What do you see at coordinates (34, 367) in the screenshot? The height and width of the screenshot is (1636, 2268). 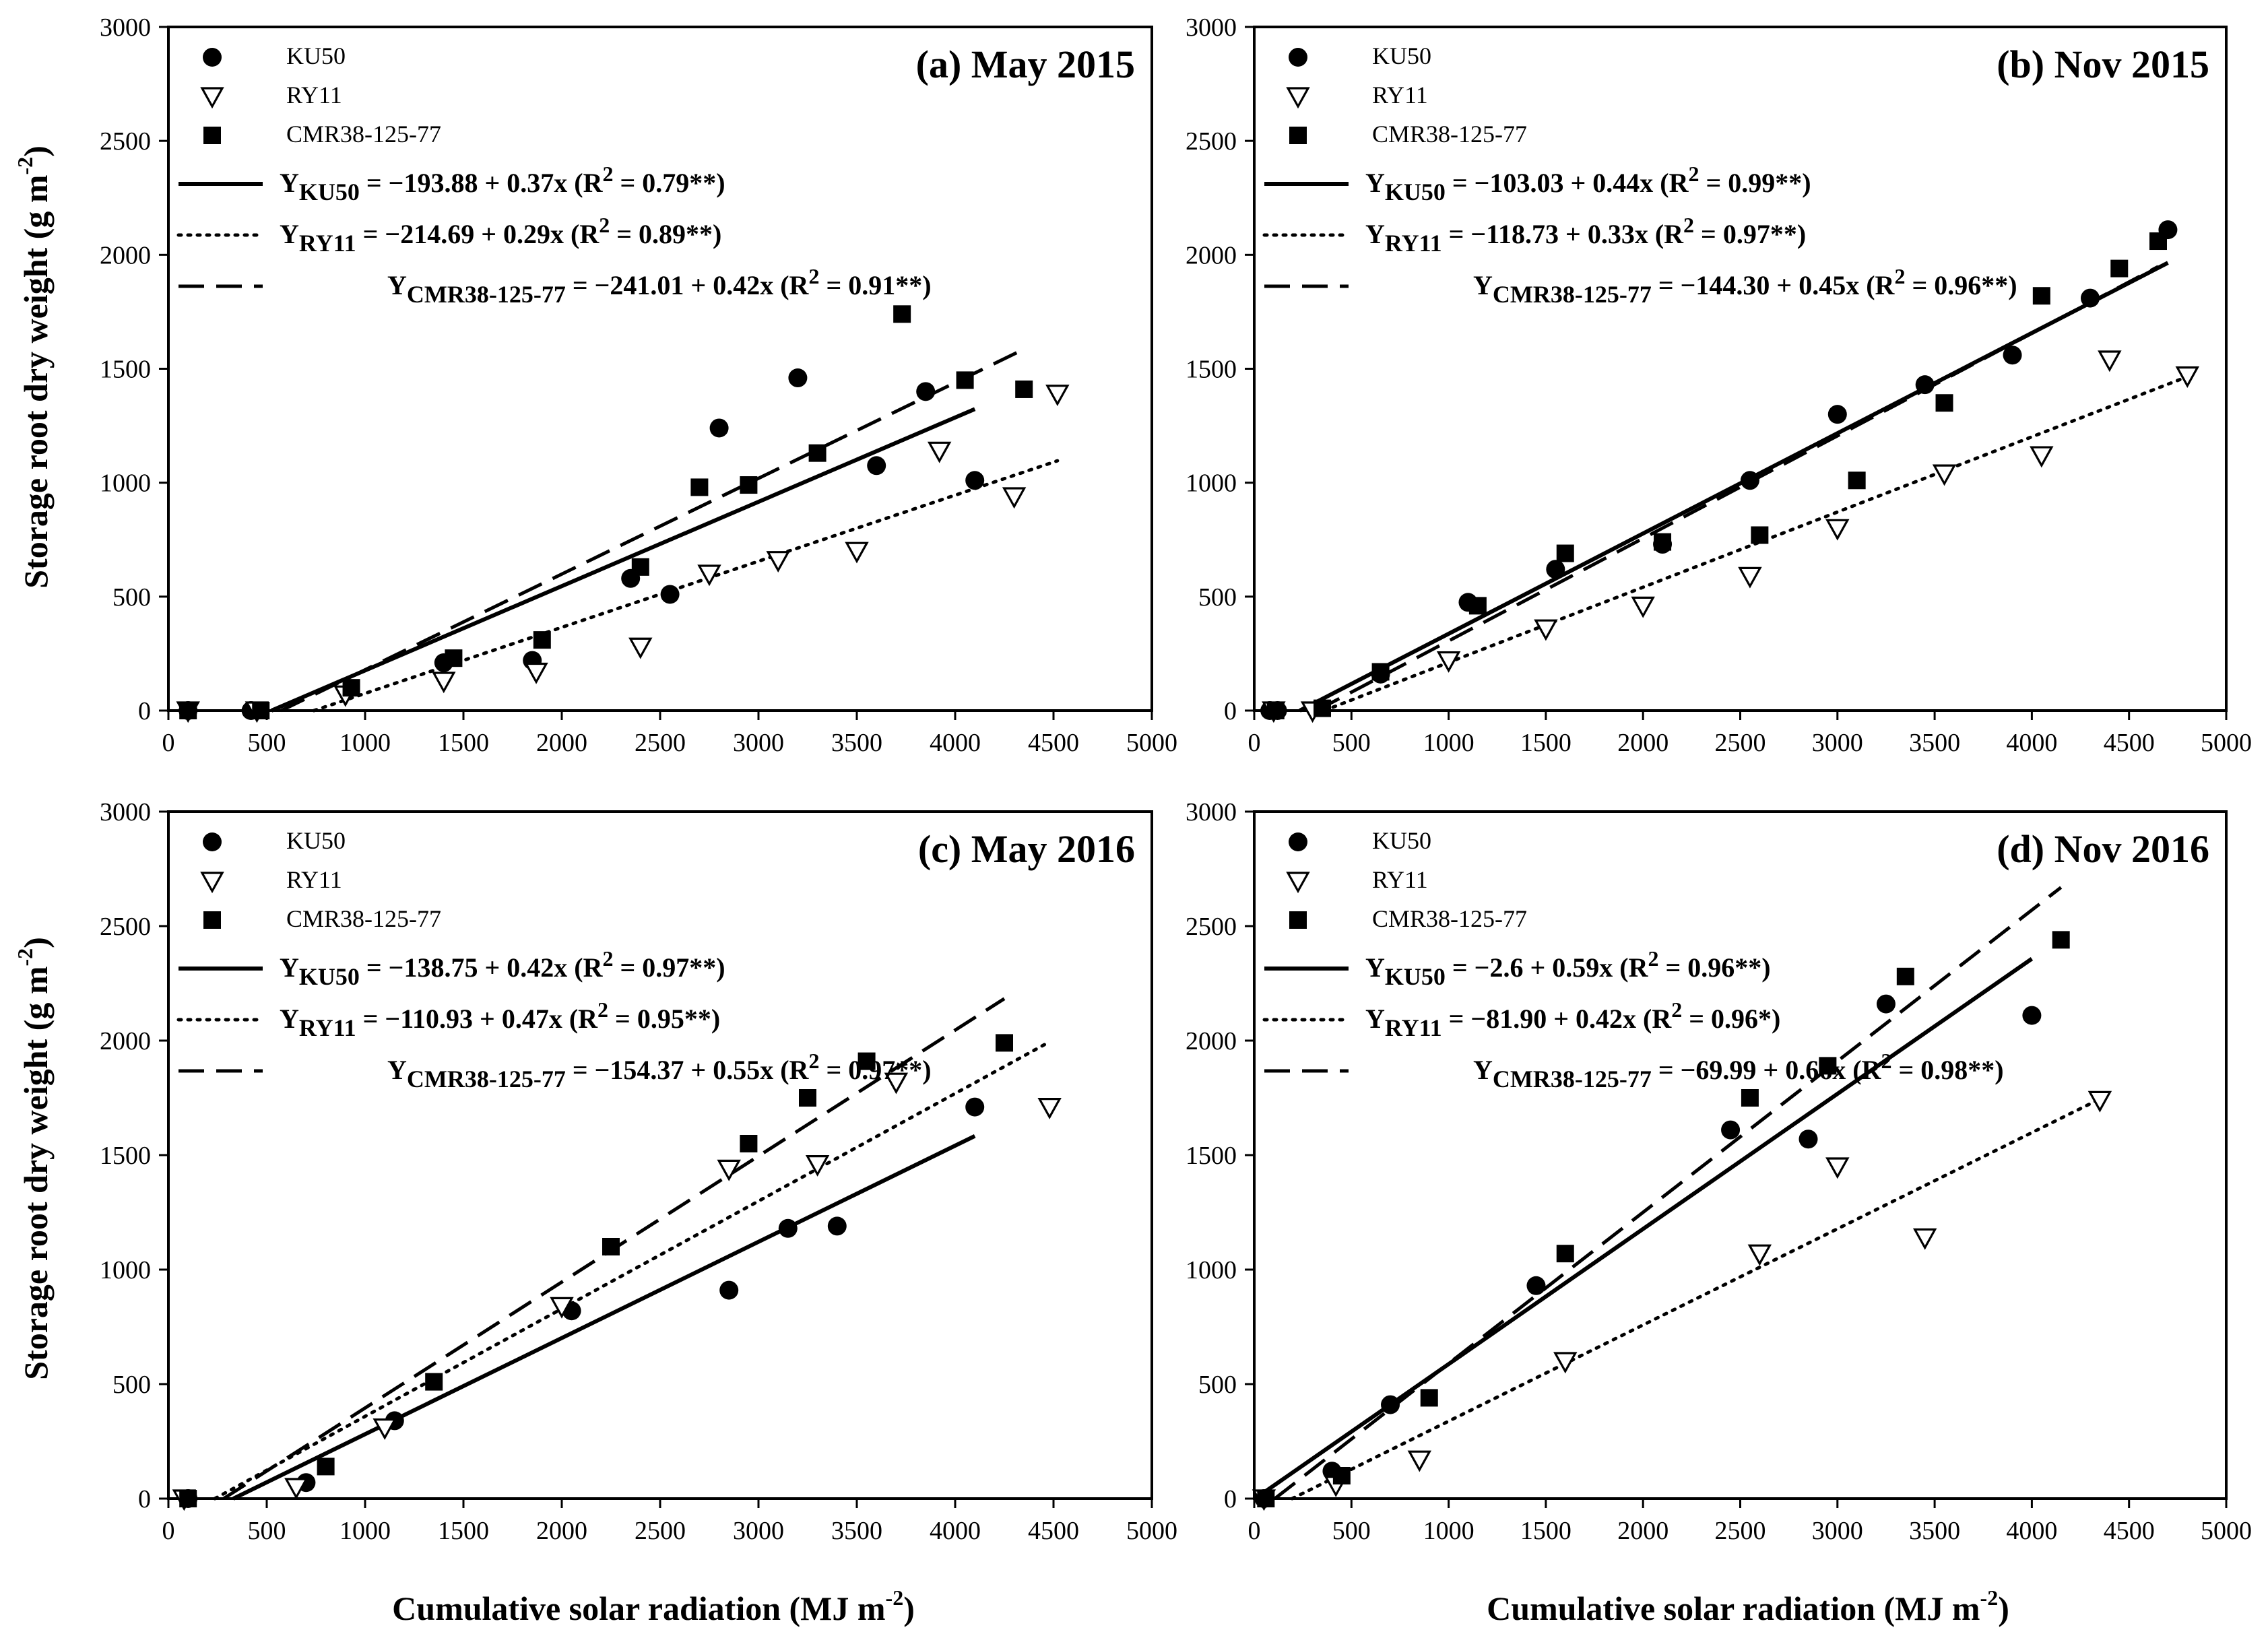 I see `y-axis-title-top: Storage root dry weight (g m-2)` at bounding box center [34, 367].